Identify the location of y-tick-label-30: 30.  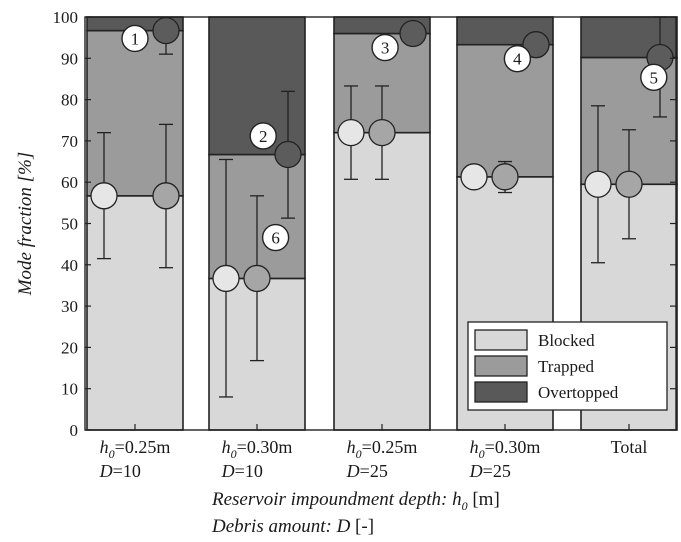
(69, 306).